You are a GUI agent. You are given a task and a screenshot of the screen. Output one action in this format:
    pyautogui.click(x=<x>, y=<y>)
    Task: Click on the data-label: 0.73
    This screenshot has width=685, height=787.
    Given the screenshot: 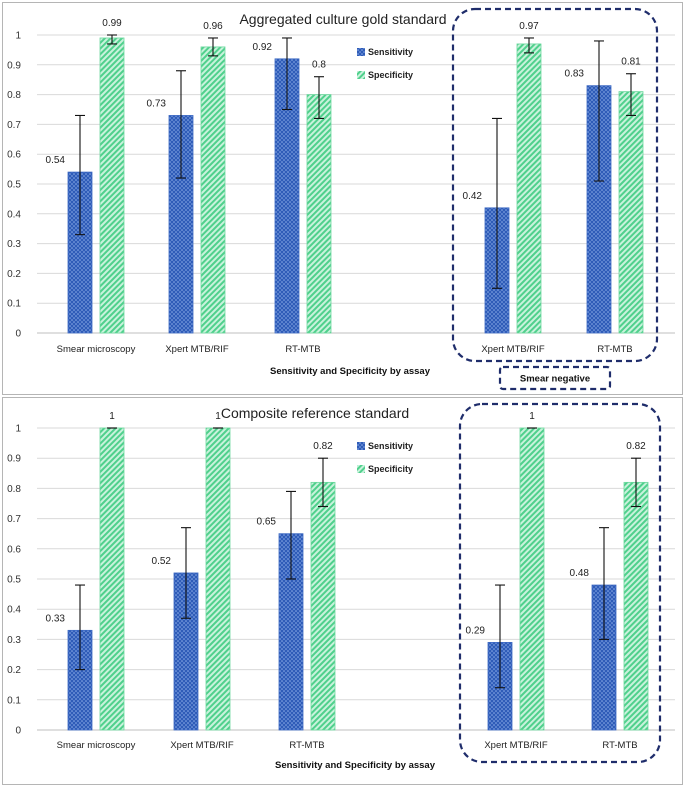 What is the action you would take?
    pyautogui.click(x=157, y=103)
    